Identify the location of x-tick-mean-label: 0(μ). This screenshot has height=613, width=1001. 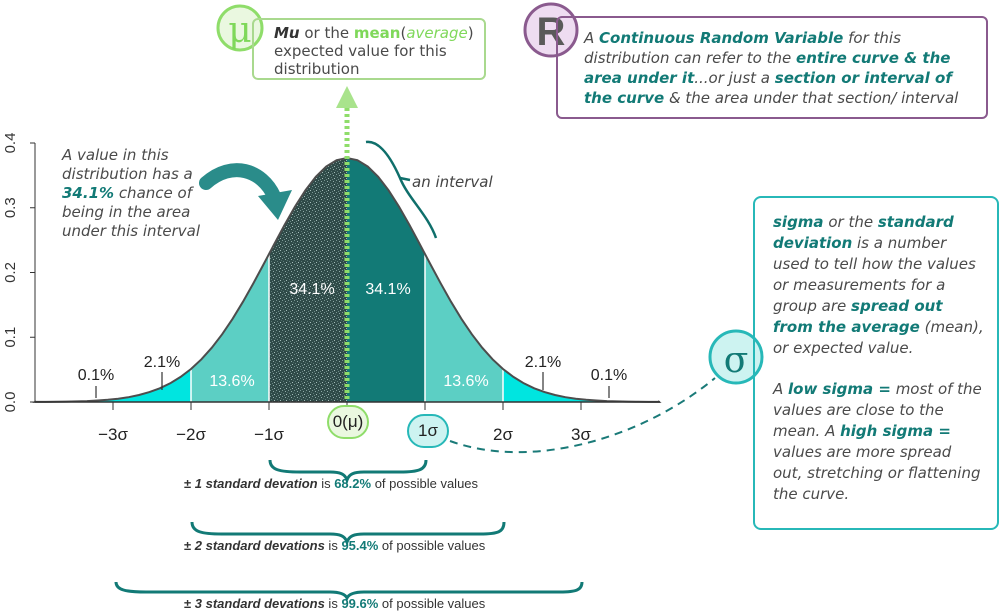
(348, 421).